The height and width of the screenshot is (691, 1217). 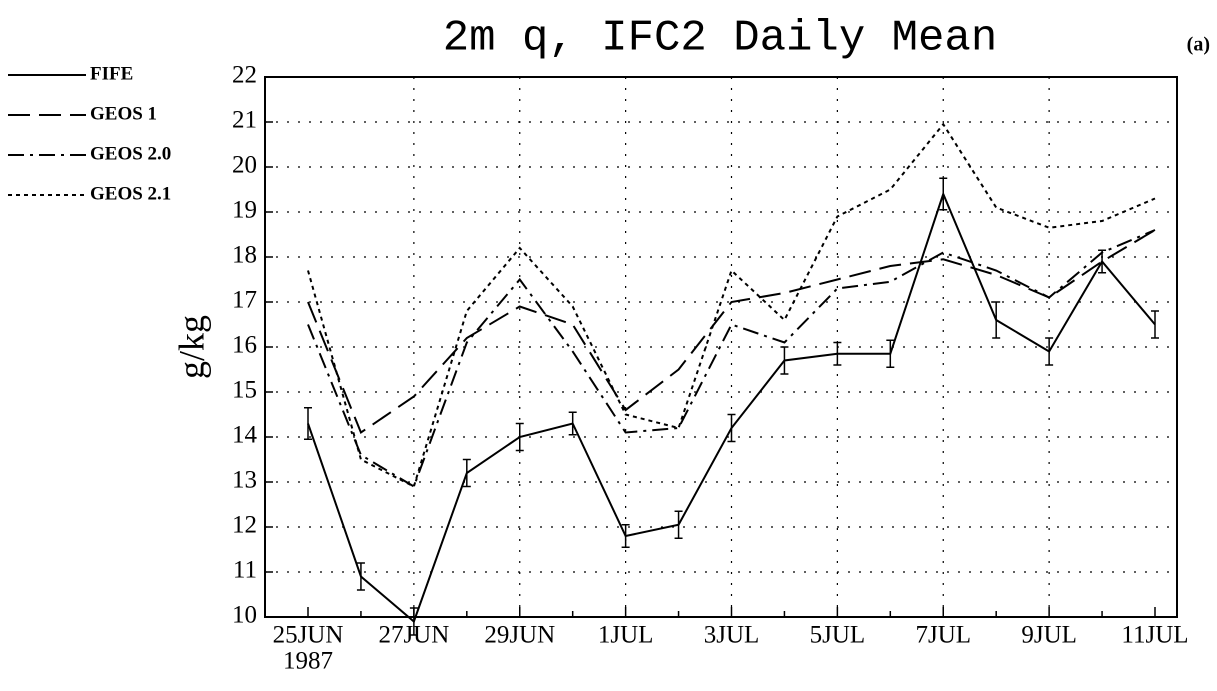 I want to click on y-tick-label: 18, so click(x=244, y=255).